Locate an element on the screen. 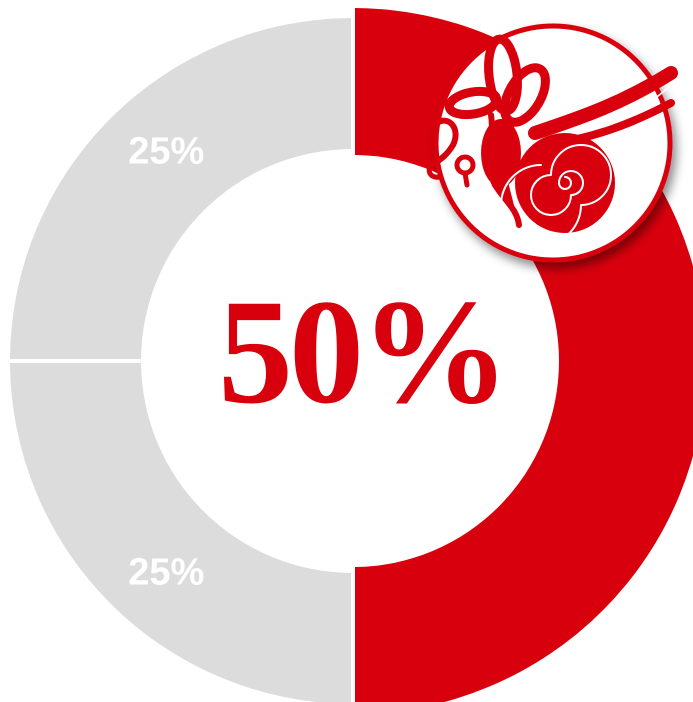  slice-labels: 25% 25% is located at coordinates (166, 361).